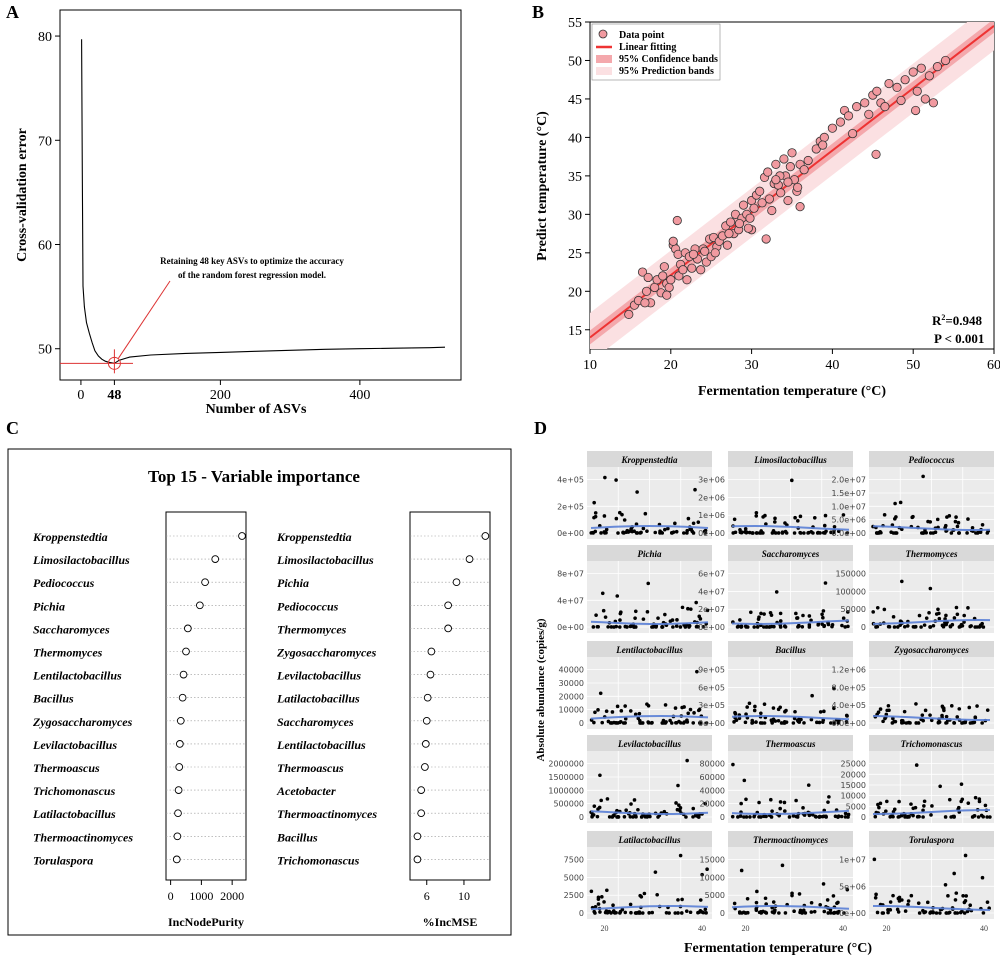  Describe the element at coordinates (253, 206) in the screenshot. I see `panel-a-marks` at that location.